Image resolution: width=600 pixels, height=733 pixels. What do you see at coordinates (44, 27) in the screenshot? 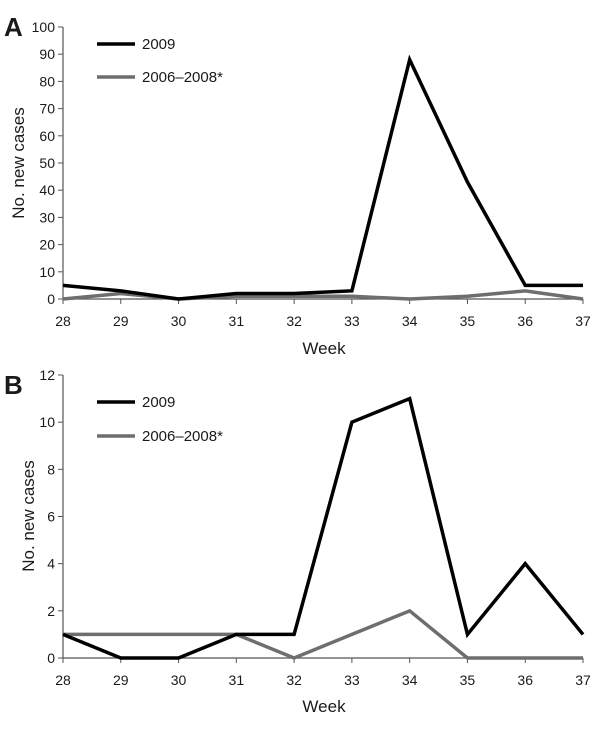
I see `y-tick-label-a: 100` at bounding box center [44, 27].